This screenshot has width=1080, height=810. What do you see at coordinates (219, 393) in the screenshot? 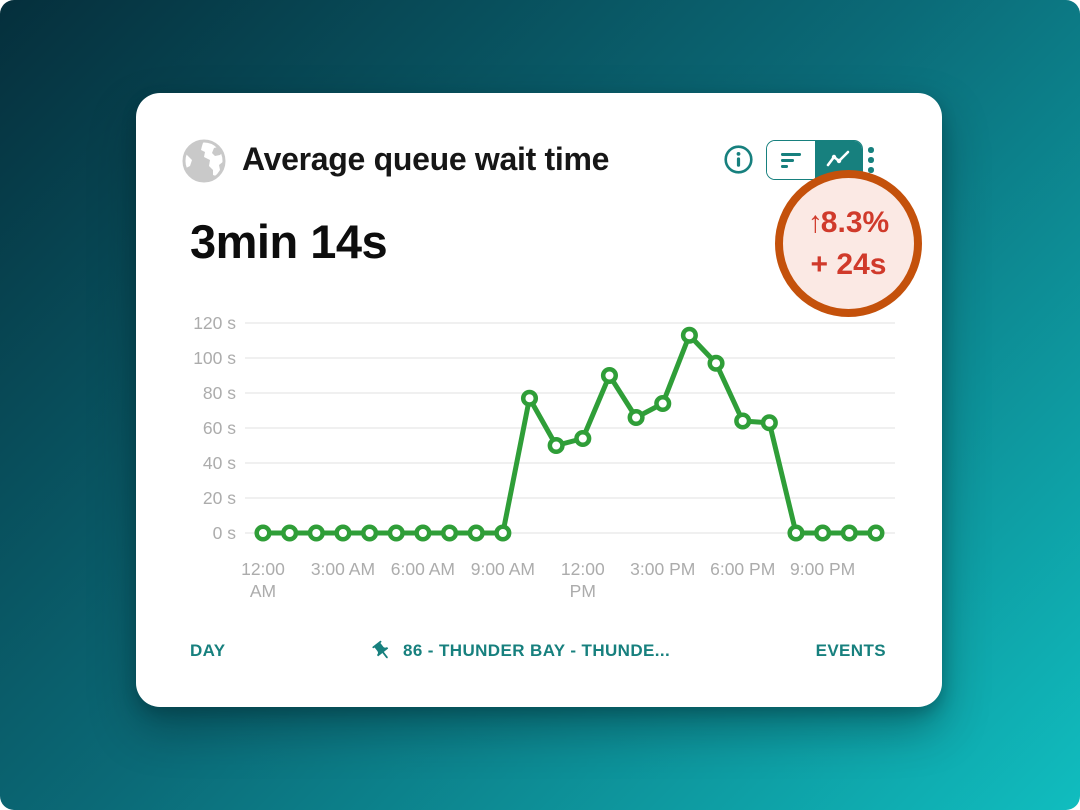
I see `y-tick-label: 80 s` at bounding box center [219, 393].